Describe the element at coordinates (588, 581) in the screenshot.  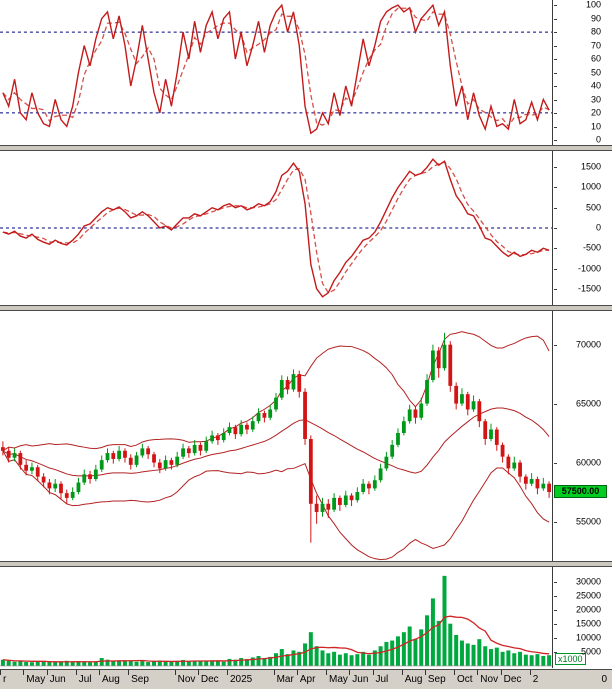
I see `y-axis-label: 30000` at that location.